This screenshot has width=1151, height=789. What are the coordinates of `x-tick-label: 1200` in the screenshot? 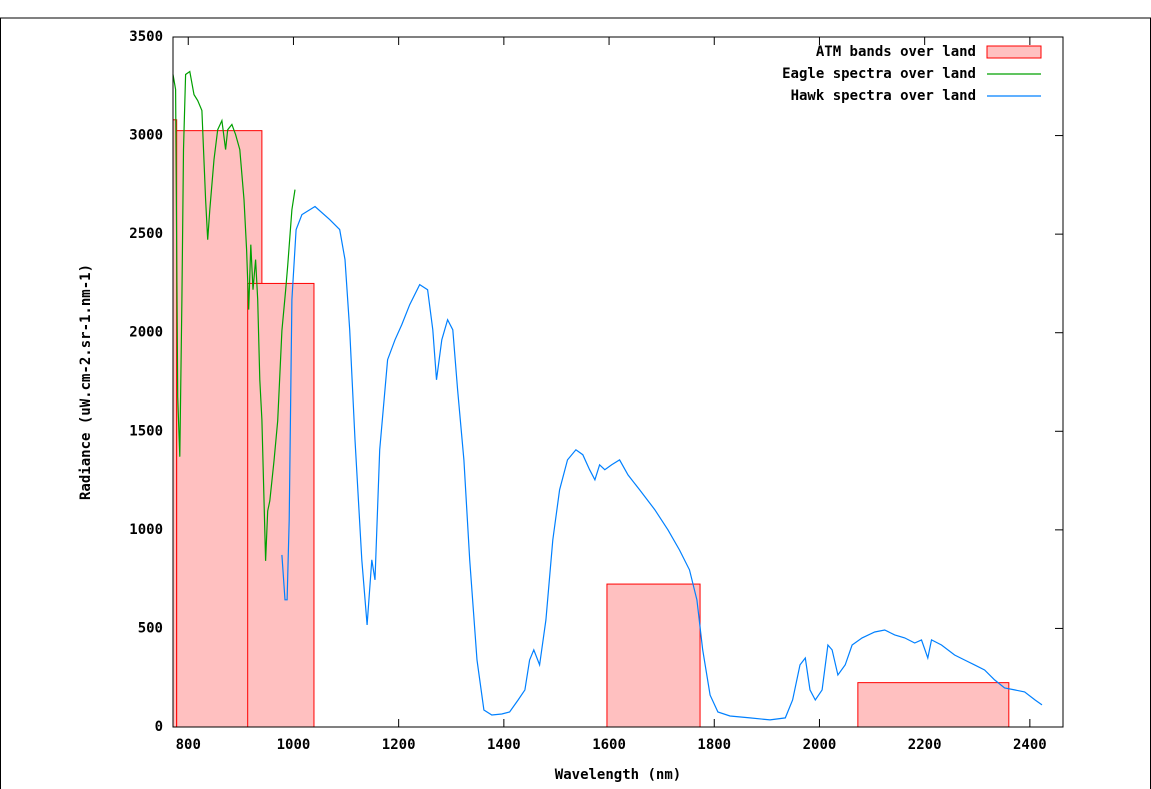 It's located at (399, 745).